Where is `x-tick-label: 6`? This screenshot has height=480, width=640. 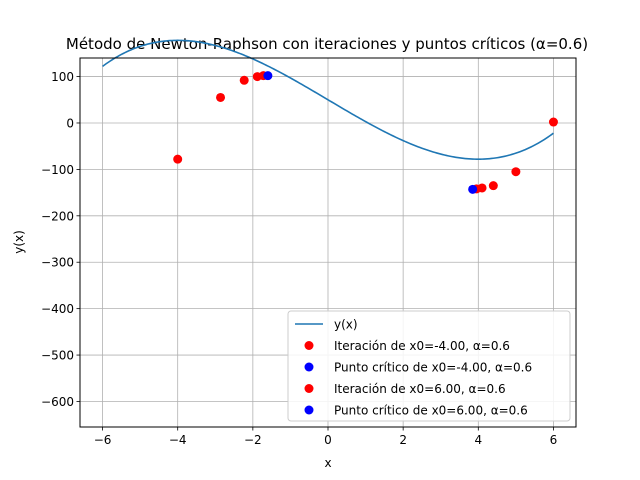 x-tick-label: 6 is located at coordinates (554, 440).